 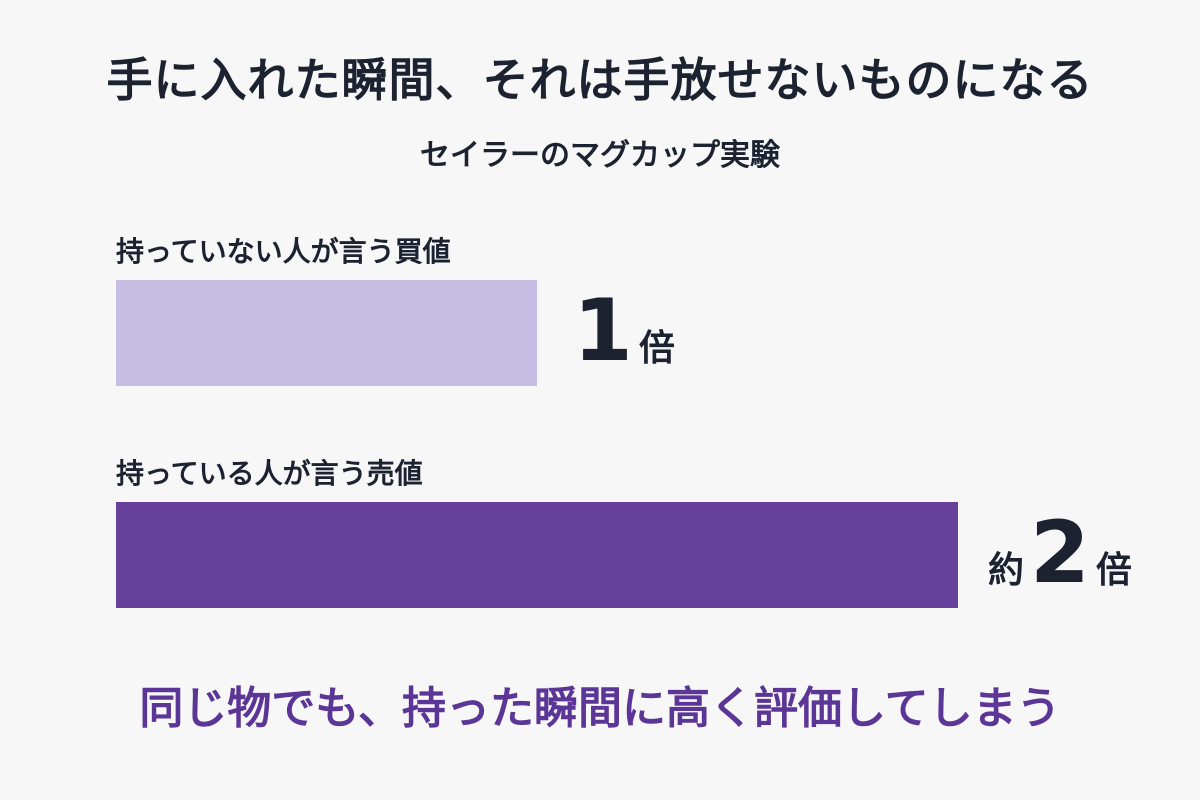 I want to click on value-number: 2, so click(x=1060, y=553).